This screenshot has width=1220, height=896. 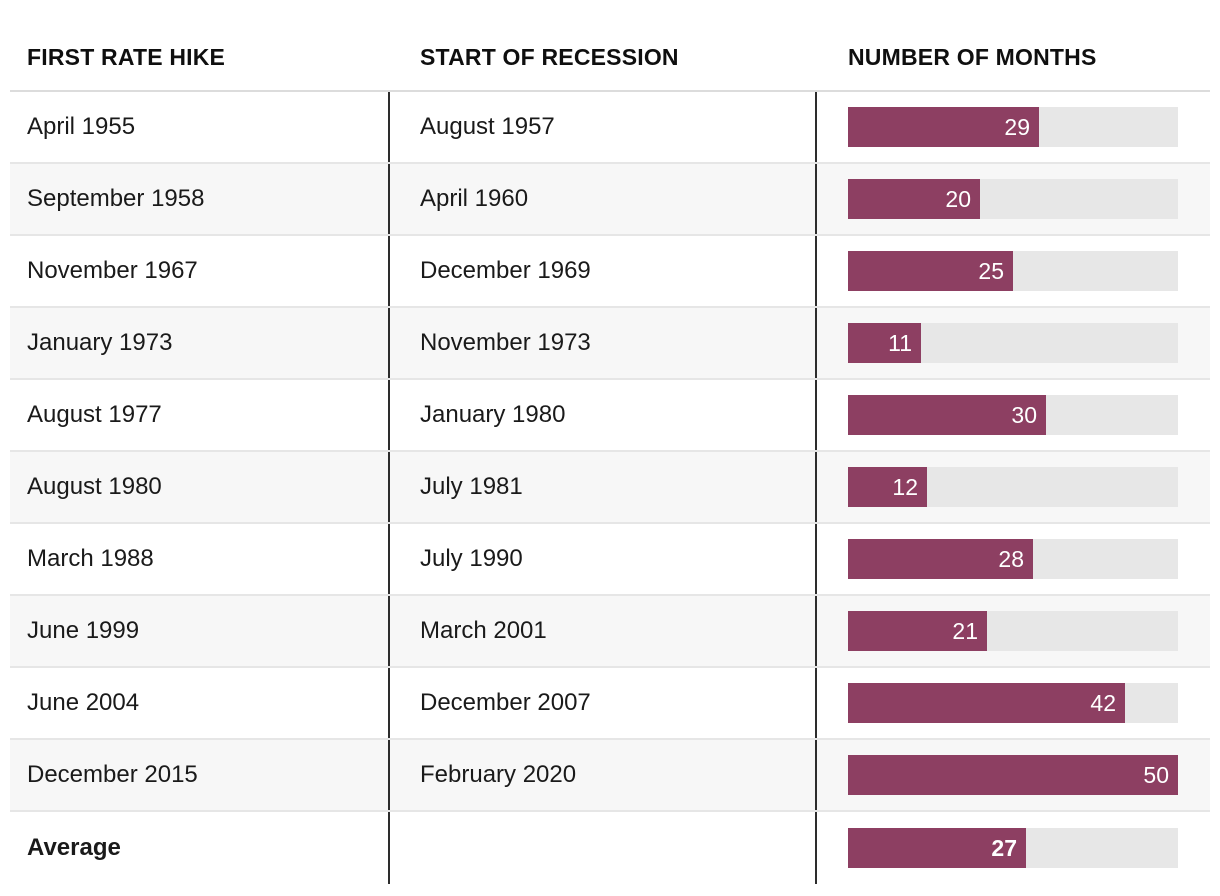 I want to click on cell-first-rate-hike: January 1973, so click(x=100, y=342).